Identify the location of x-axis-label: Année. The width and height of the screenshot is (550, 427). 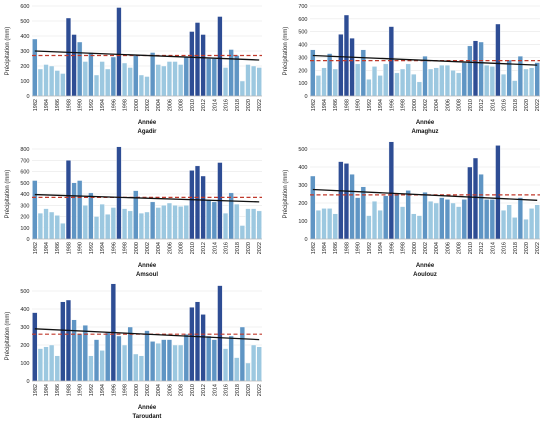
(147, 266).